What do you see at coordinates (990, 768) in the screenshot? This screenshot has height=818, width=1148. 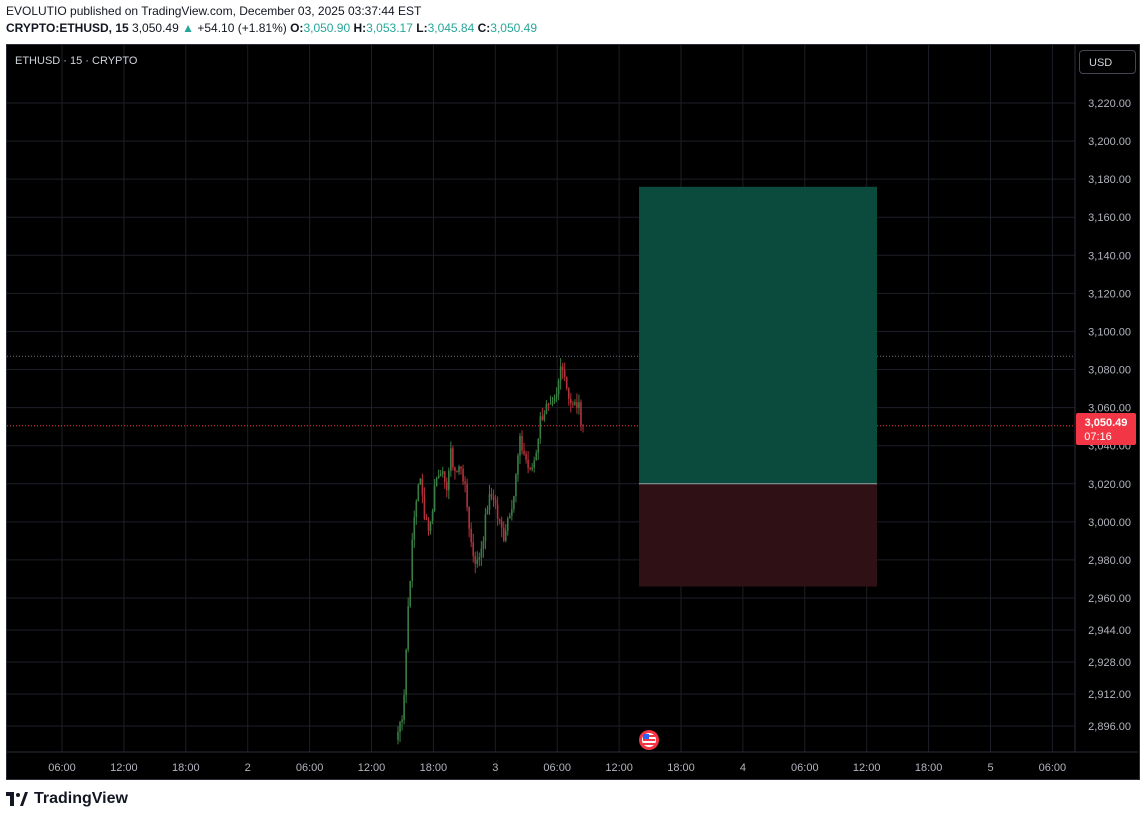 I see `time-tick-label: 5` at bounding box center [990, 768].